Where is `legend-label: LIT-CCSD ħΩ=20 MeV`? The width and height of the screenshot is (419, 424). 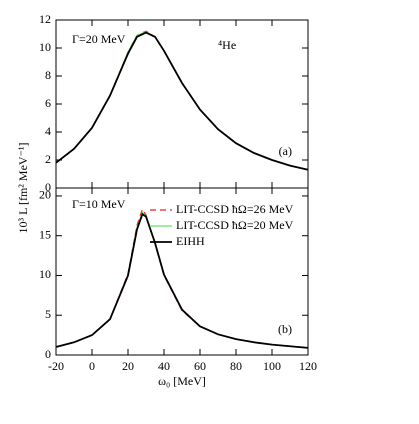
legend-label: LIT-CCSD ħΩ=20 MeV is located at coordinates (235, 225).